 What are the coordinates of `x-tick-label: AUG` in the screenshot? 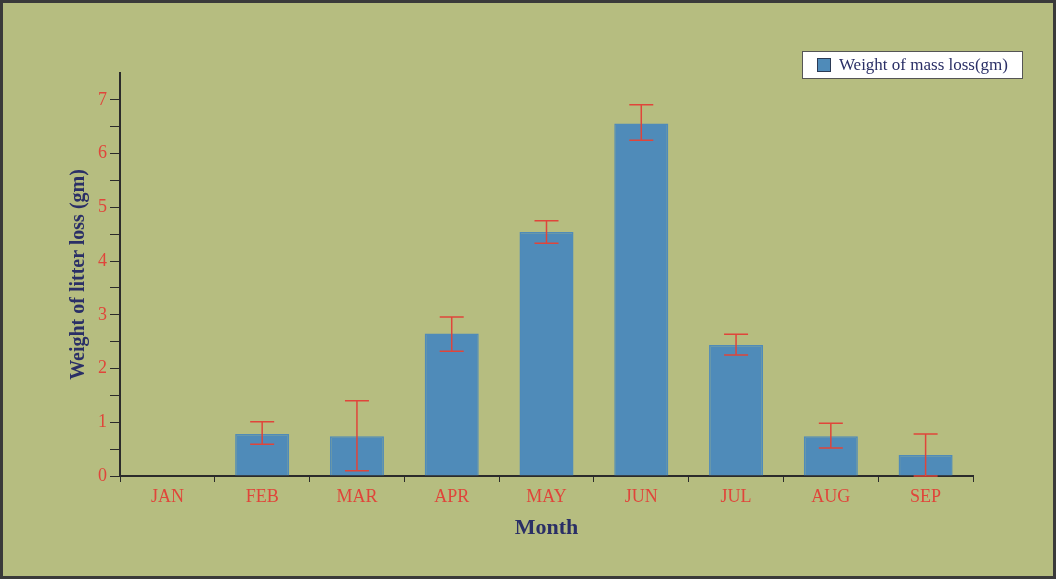 It's located at (831, 495).